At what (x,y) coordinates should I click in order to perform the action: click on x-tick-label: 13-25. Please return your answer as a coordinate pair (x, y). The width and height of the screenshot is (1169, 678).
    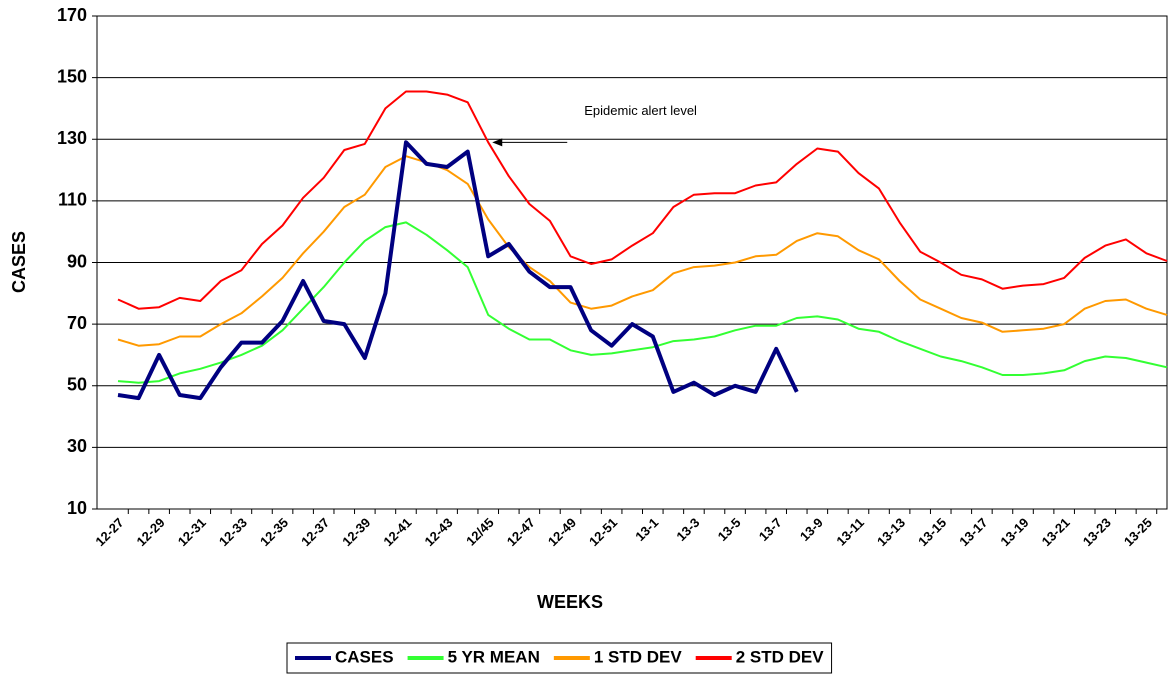
    Looking at the image, I should click on (1138, 532).